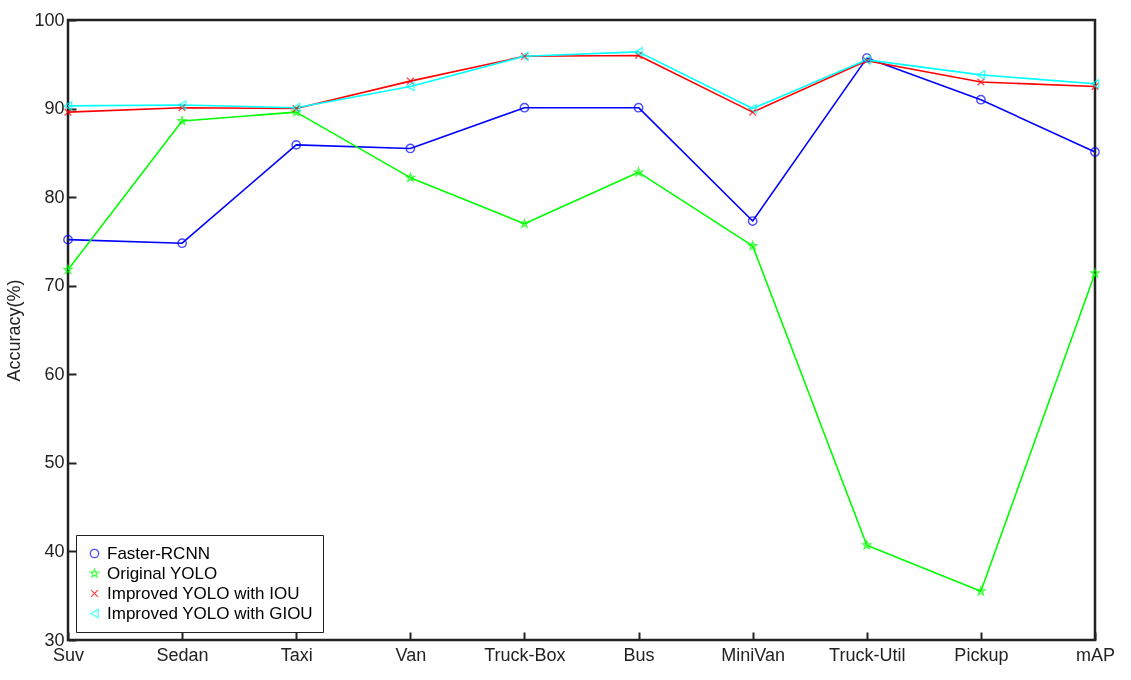 This screenshot has width=1131, height=680. Describe the element at coordinates (54, 196) in the screenshot. I see `y-tick-label: 80` at that location.